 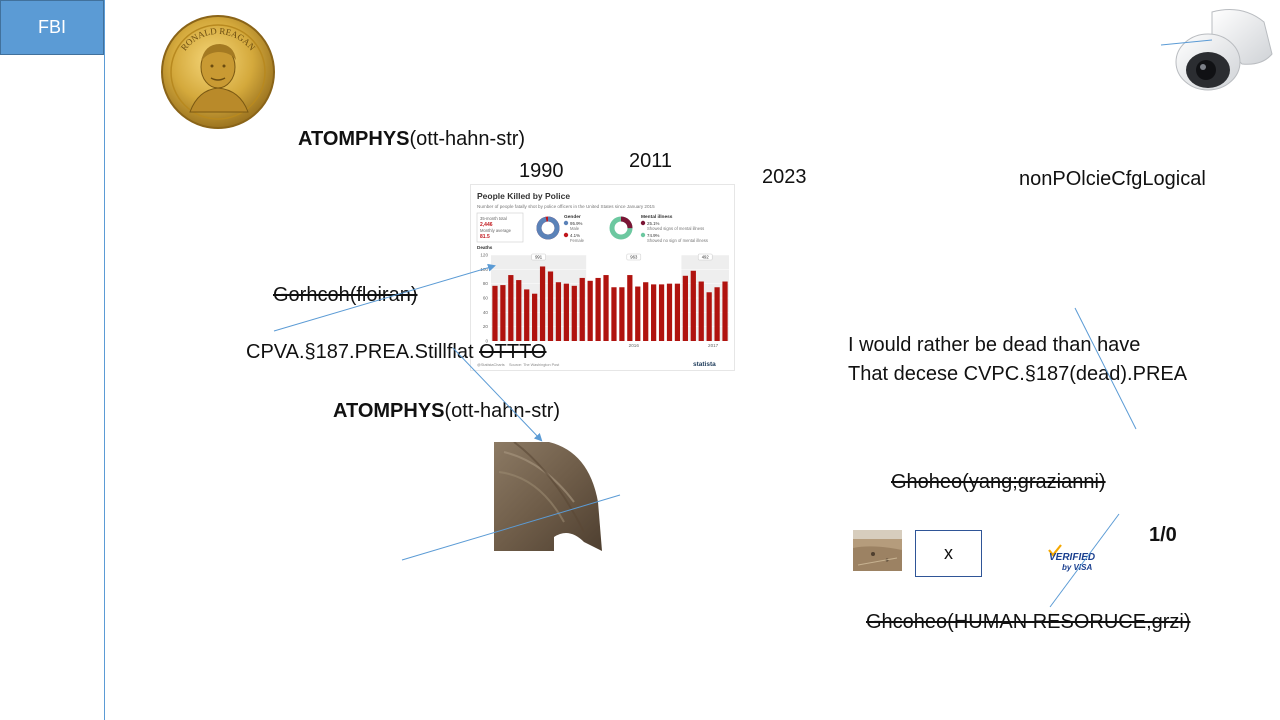 I want to click on nonpolicie-label: nonPOlcieCfgLogical, so click(x=1112, y=179).